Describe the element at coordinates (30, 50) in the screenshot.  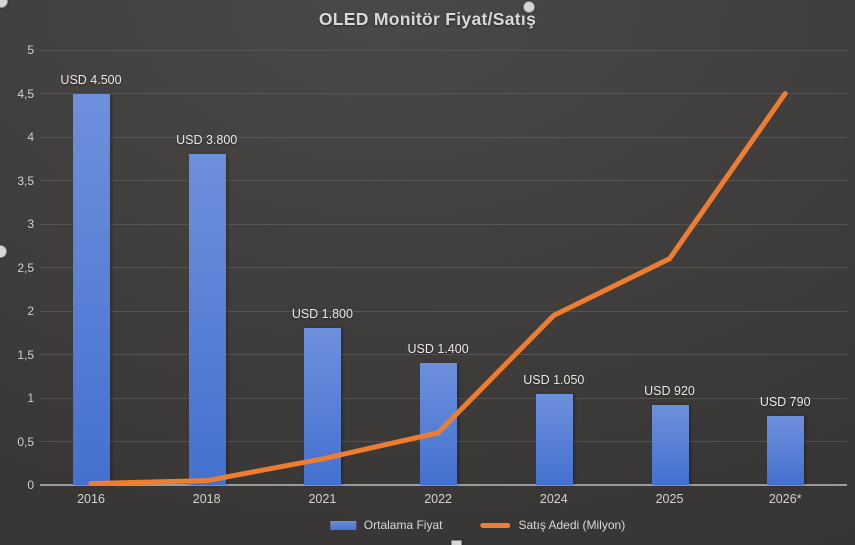
I see `y-axis-label: 5` at that location.